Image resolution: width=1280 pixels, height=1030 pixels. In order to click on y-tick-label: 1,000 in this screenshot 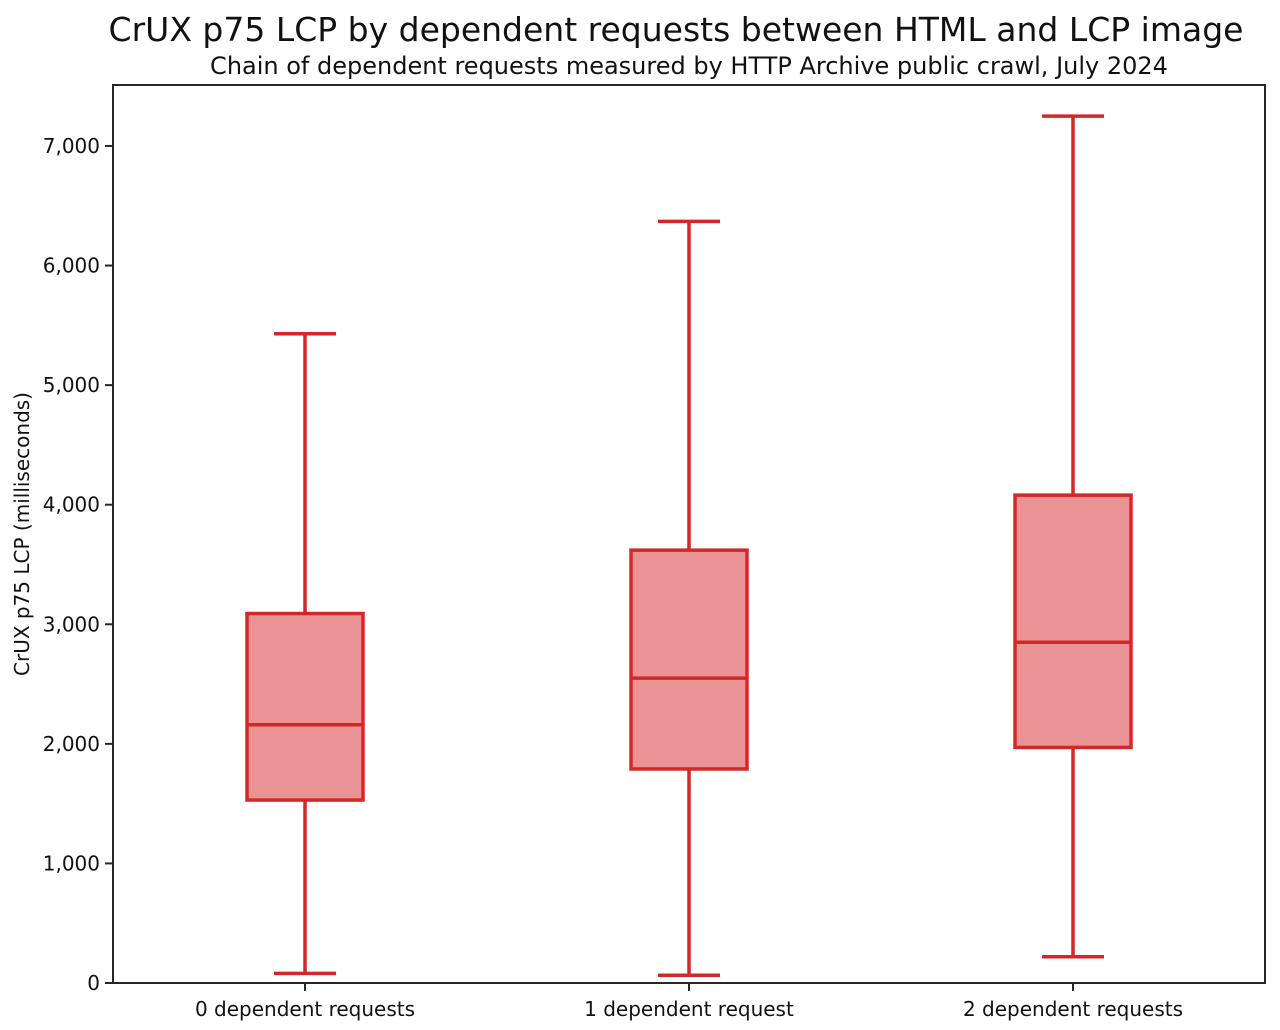, I will do `click(71, 863)`.